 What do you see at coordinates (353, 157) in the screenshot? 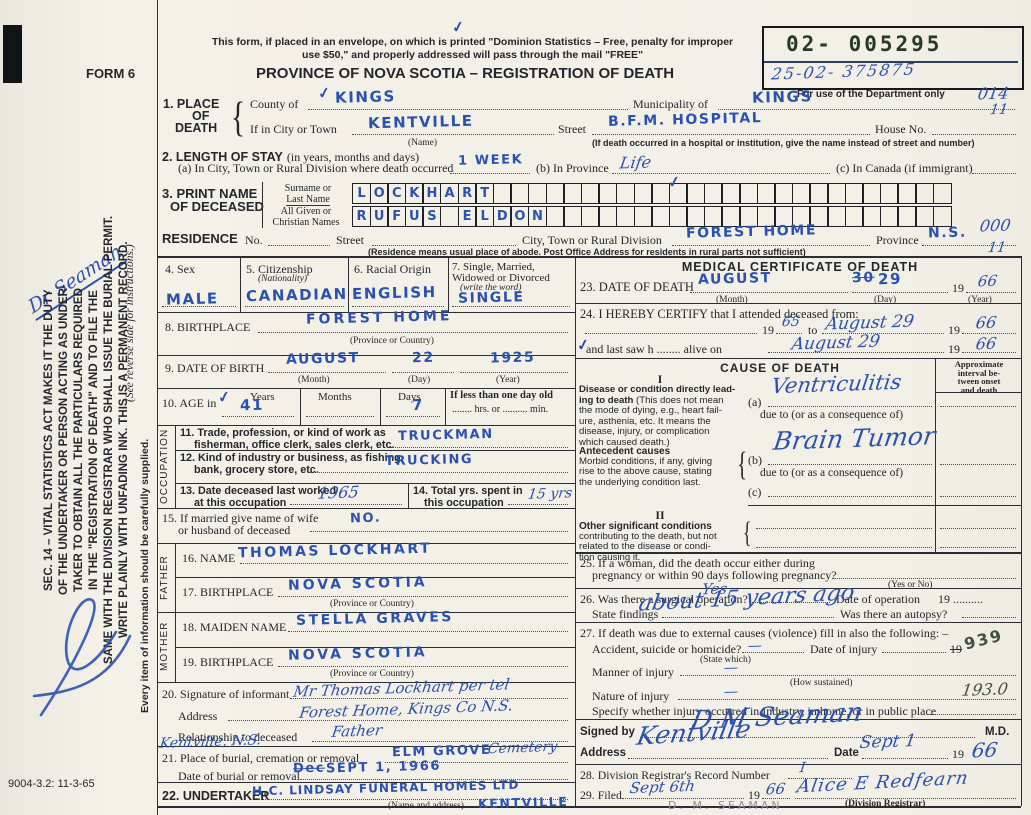
I see `s2-label-sub: (in years, months and days)` at bounding box center [353, 157].